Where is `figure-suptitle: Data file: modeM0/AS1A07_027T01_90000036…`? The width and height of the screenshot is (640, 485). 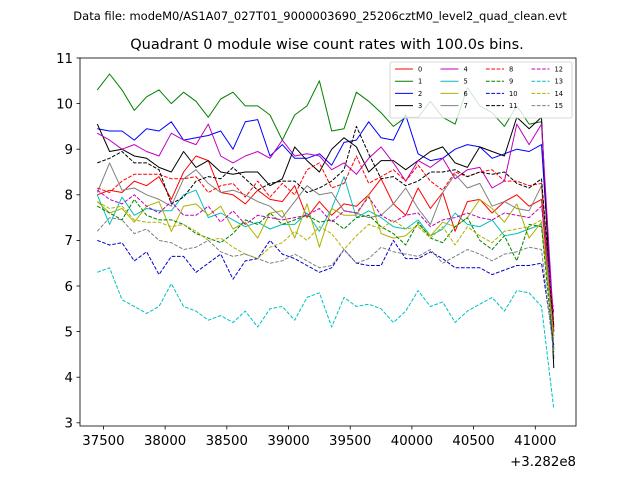 figure-suptitle: Data file: modeM0/AS1A07_027T01_90000036… is located at coordinates (320, 16).